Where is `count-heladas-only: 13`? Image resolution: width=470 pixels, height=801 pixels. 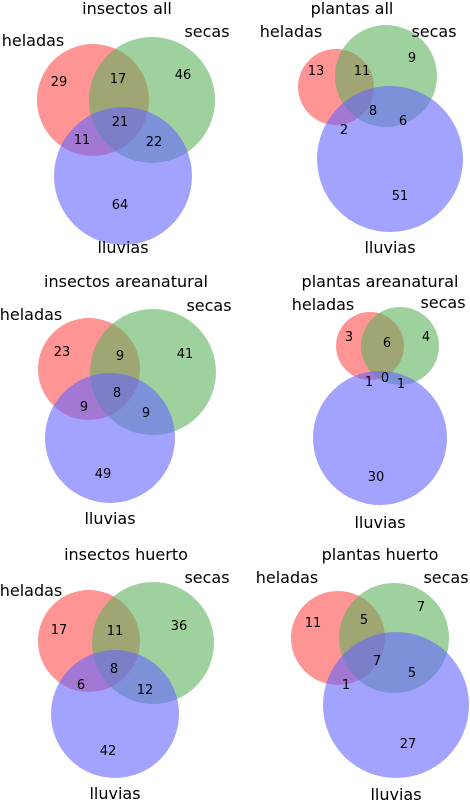
count-heladas-only: 13 is located at coordinates (316, 71).